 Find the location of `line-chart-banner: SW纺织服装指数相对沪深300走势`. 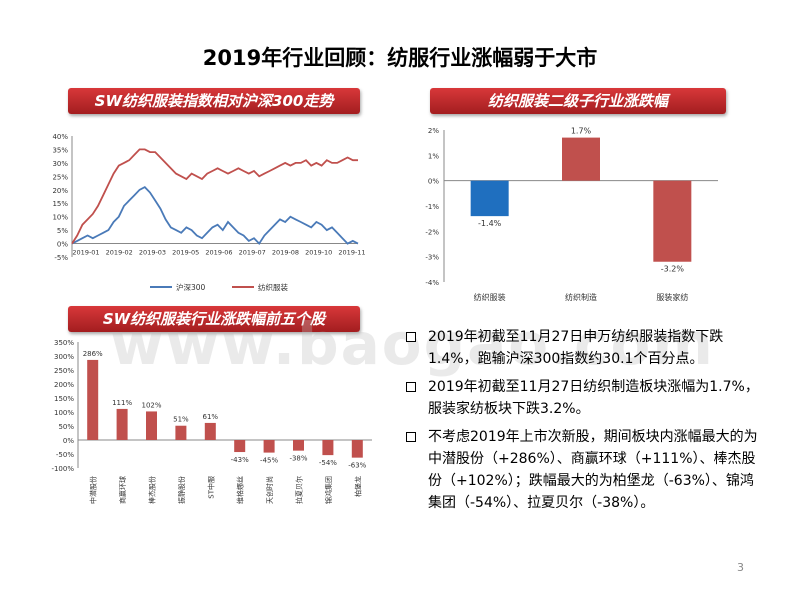

line-chart-banner: SW纺织服装指数相对沪深300走势 is located at coordinates (214, 101).